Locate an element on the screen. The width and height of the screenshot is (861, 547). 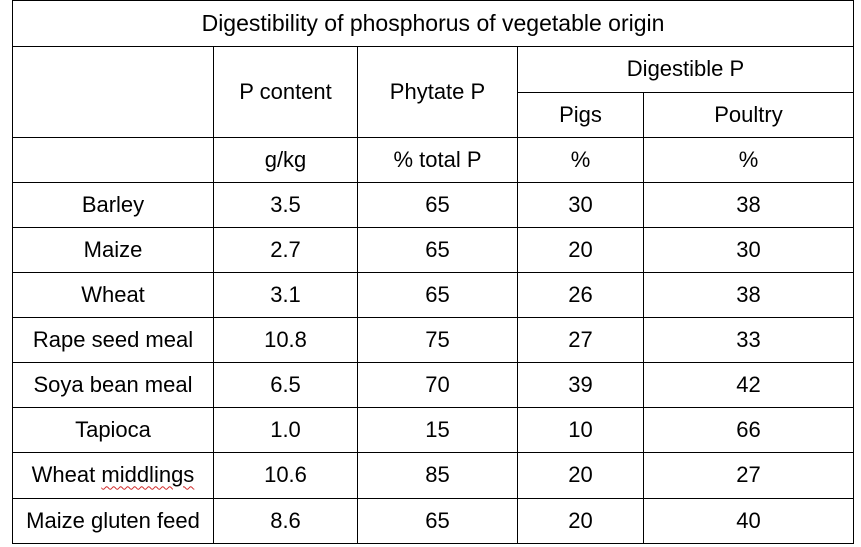
row-label: Soya bean meal is located at coordinates (113, 385).